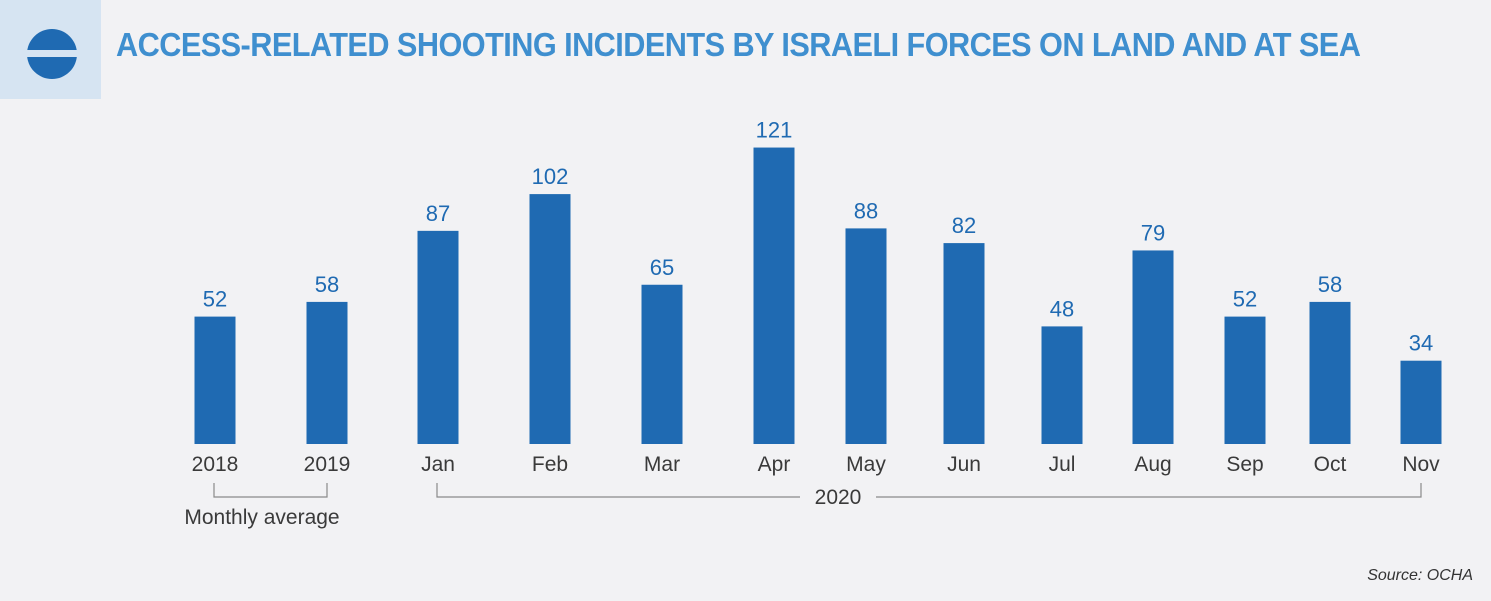  Describe the element at coordinates (838, 497) in the screenshot. I see `group-label-2020: 2020` at that location.